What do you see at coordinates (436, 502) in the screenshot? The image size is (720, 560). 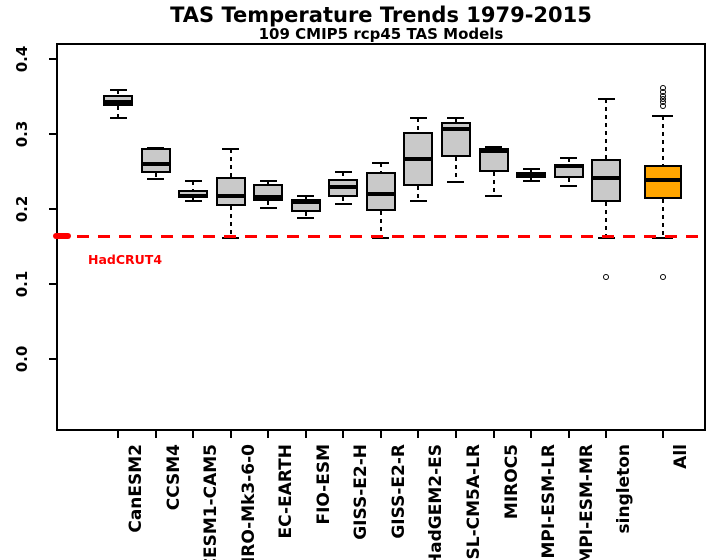 I see `x-axis-label: HadGEM2-ES` at bounding box center [436, 502].